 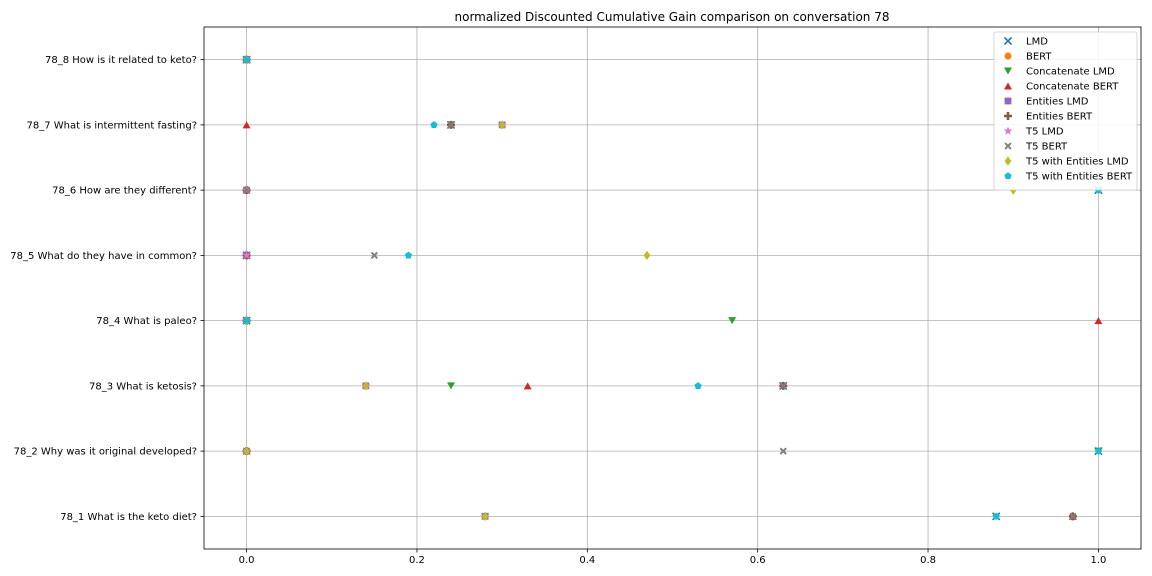 What do you see at coordinates (1044, 132) in the screenshot?
I see `legend-label: T5 LMD` at bounding box center [1044, 132].